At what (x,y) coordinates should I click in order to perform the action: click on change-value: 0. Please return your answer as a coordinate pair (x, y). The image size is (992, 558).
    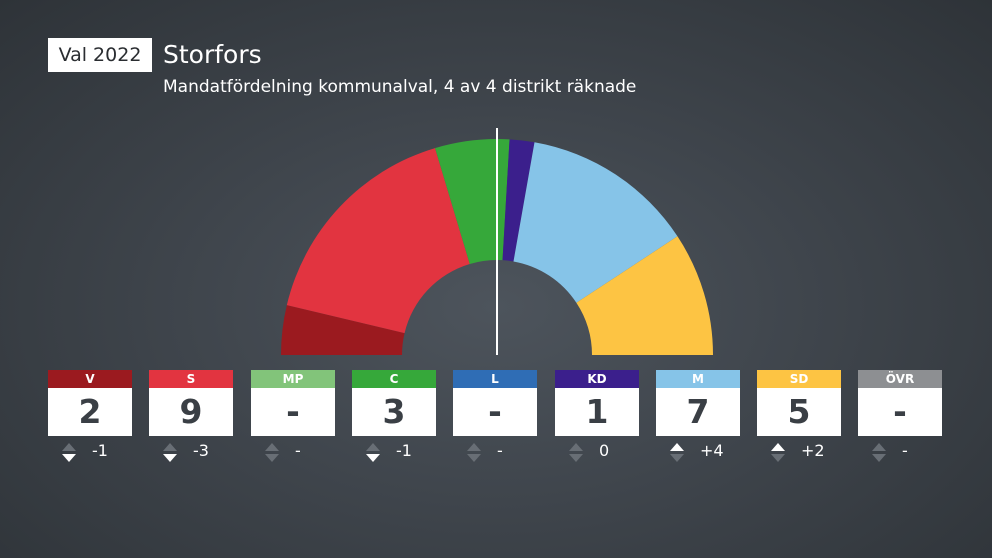
    Looking at the image, I should click on (604, 450).